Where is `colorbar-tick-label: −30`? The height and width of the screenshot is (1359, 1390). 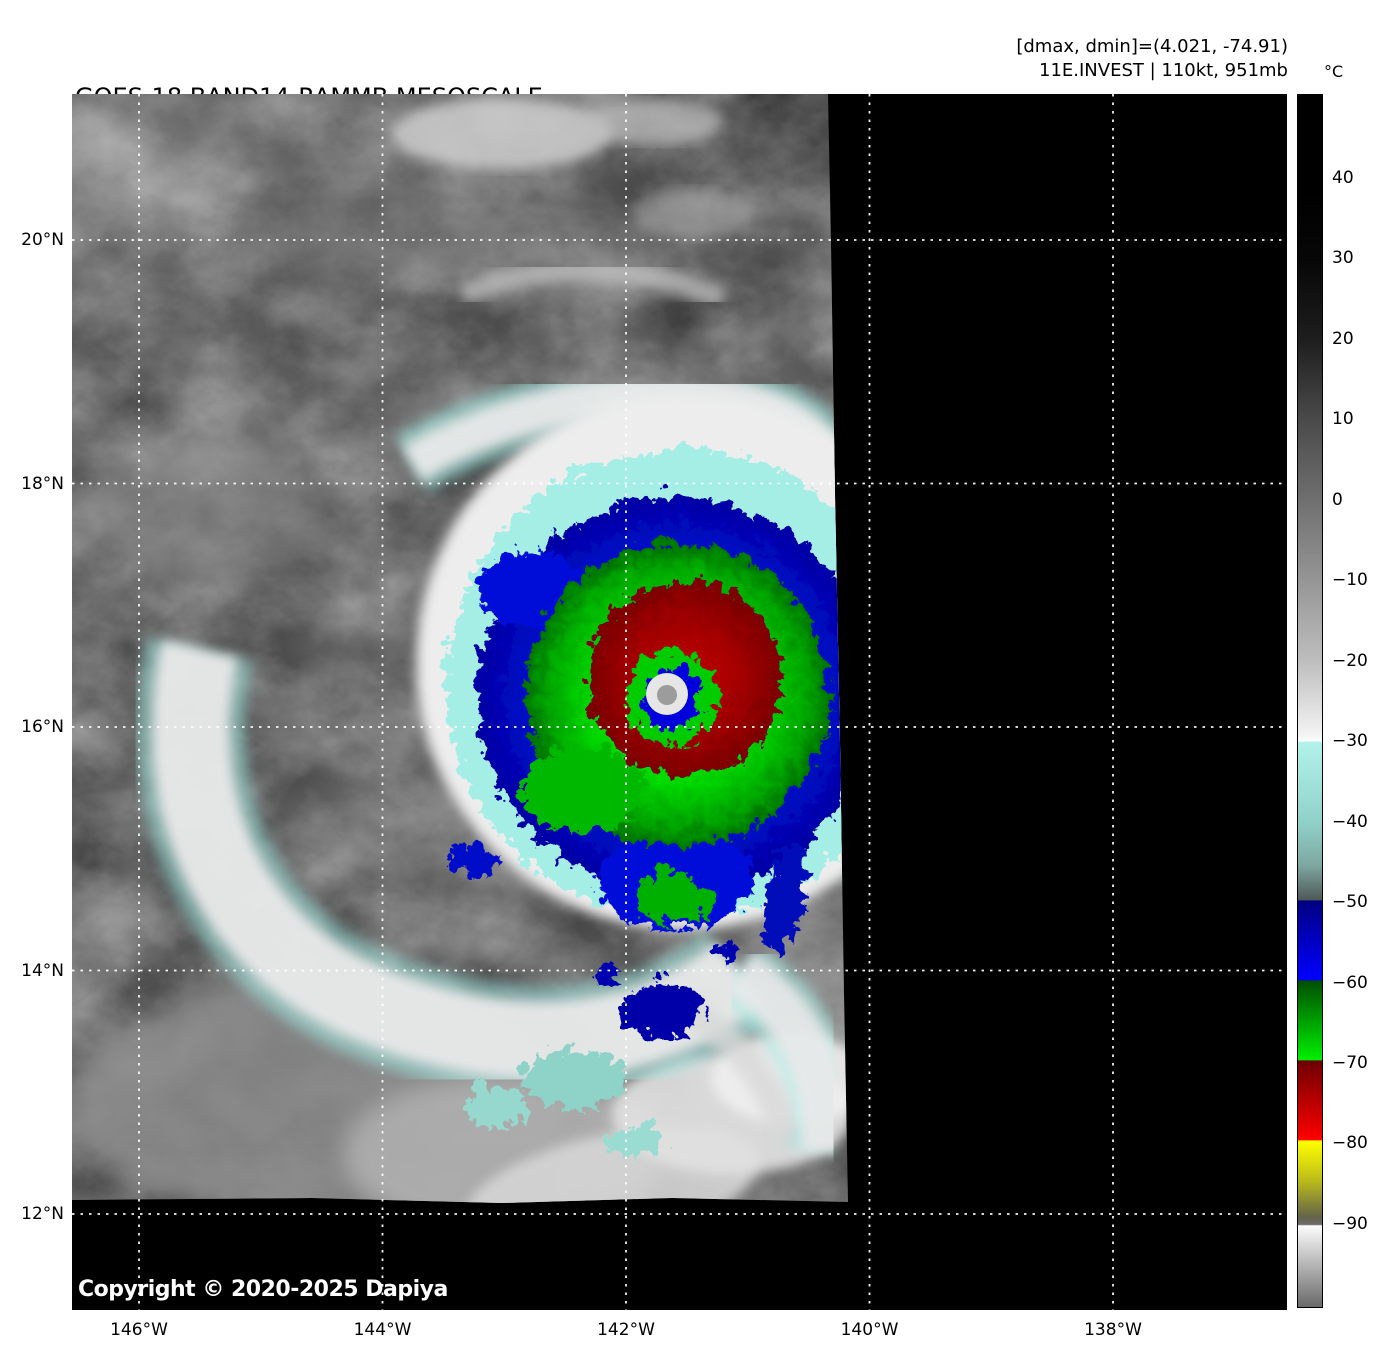
colorbar-tick-label: −30 is located at coordinates (1350, 741).